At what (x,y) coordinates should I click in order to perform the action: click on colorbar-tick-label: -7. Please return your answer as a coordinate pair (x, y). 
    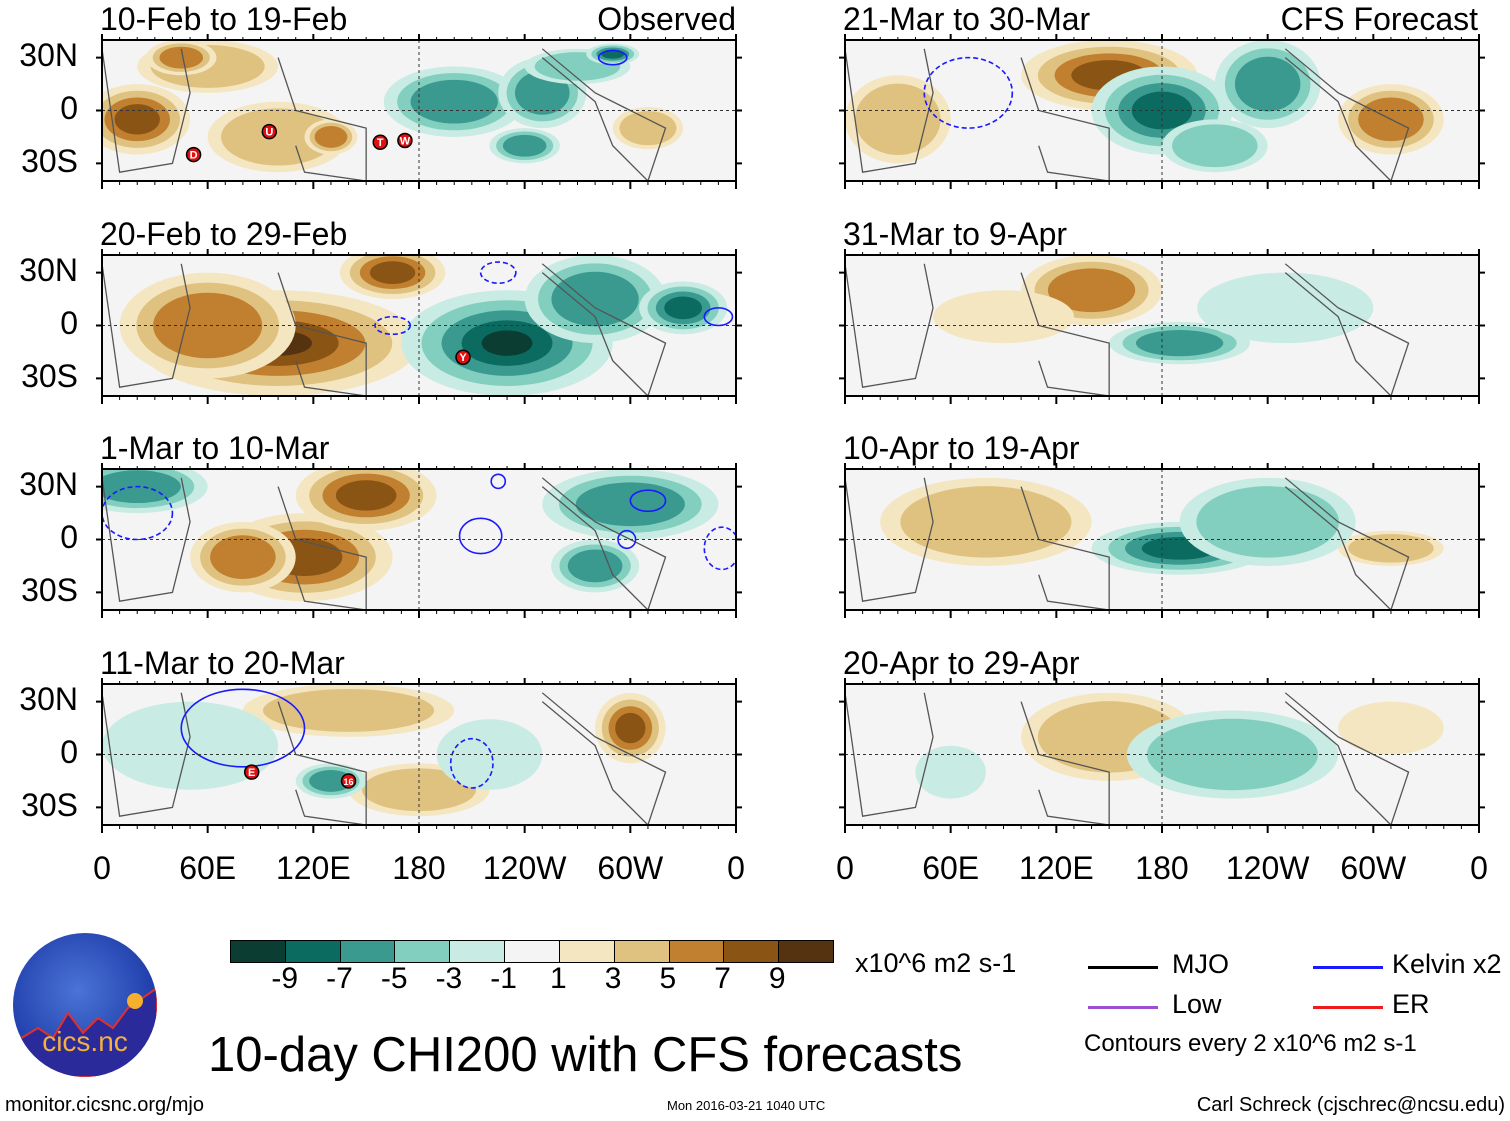
    Looking at the image, I should click on (339, 978).